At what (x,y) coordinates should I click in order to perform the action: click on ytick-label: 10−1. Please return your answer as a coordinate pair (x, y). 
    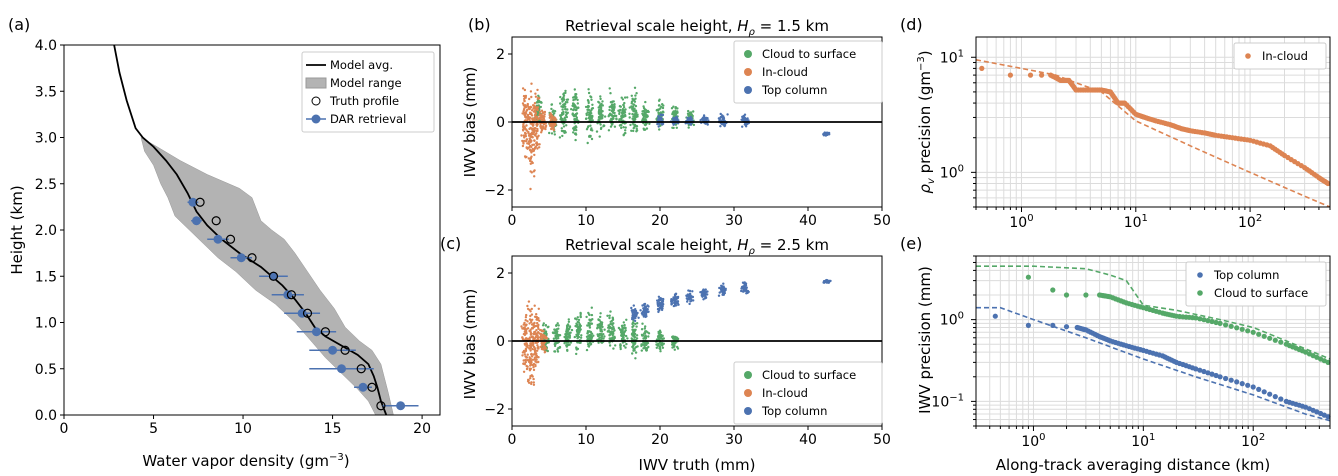
    Looking at the image, I should click on (947, 401).